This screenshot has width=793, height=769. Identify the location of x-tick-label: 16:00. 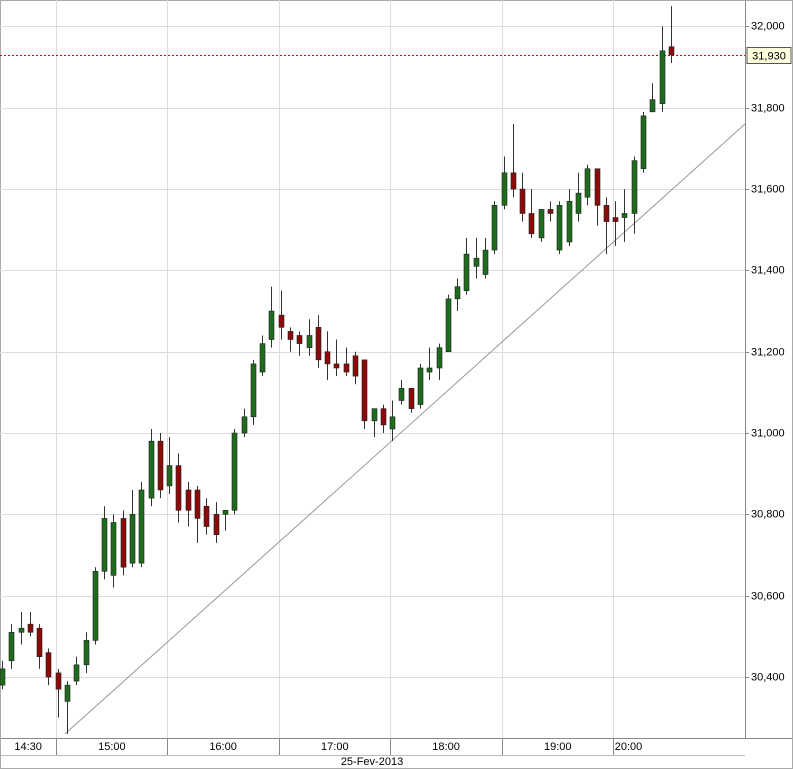
(223, 747).